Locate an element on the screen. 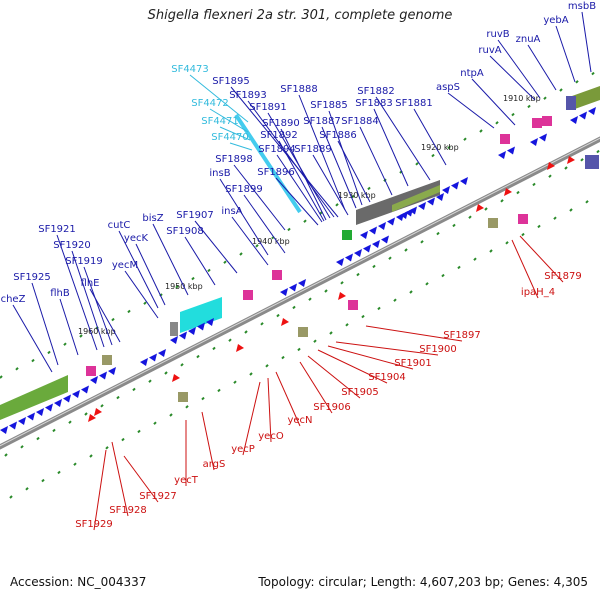 The width and height of the screenshot is (600, 600). gene-label-sf1920: SF1920 is located at coordinates (72, 245).